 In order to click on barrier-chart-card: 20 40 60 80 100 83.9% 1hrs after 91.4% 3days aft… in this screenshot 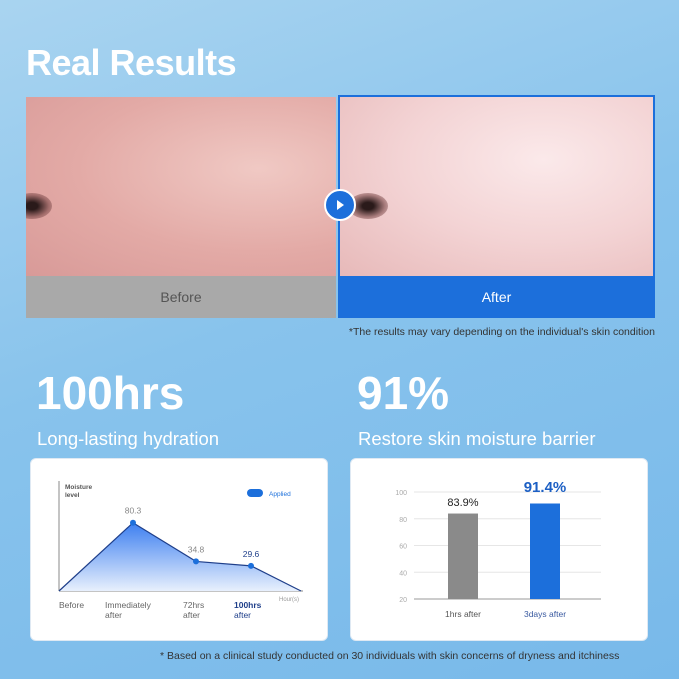, I will do `click(499, 549)`.